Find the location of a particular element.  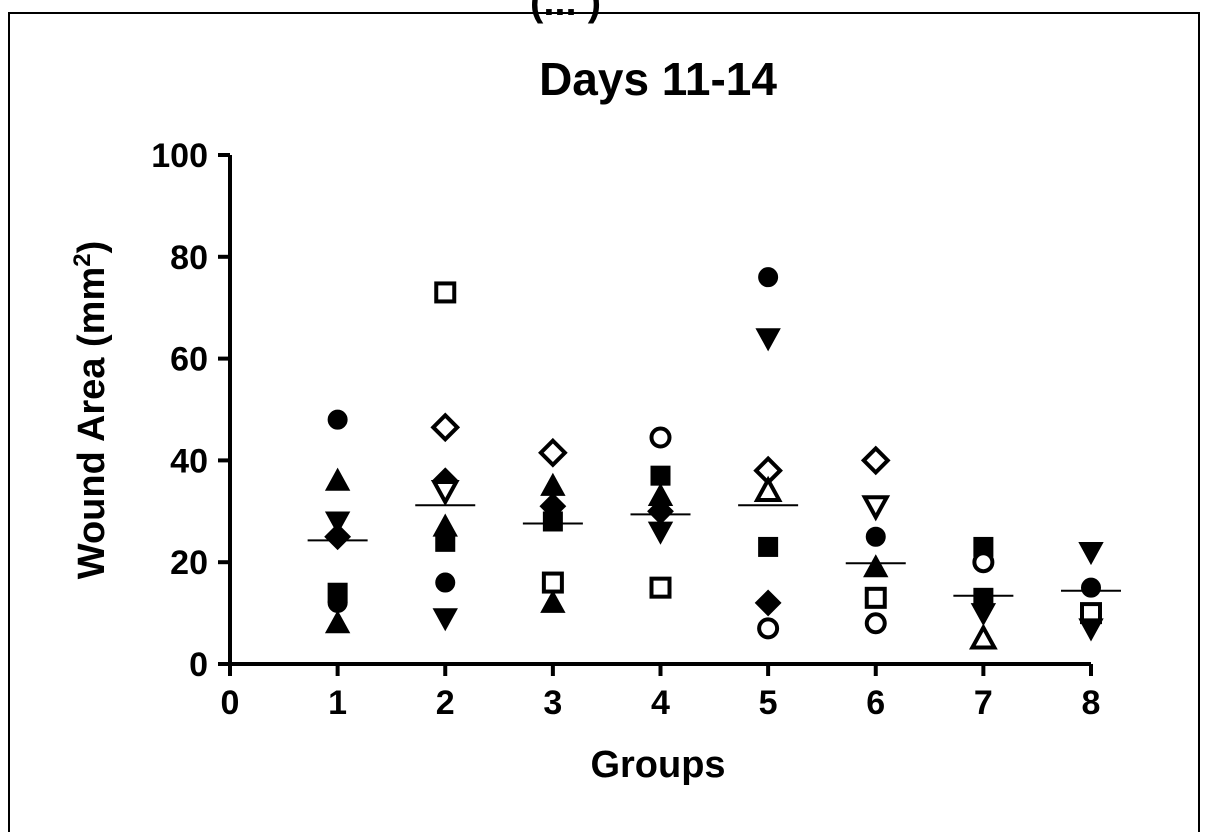

chart-title: Days 11-14 is located at coordinates (658, 79).